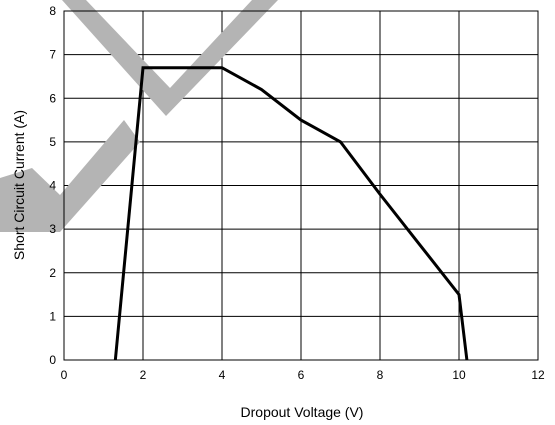 The height and width of the screenshot is (425, 555). Describe the element at coordinates (52, 229) in the screenshot. I see `y-tick-label: 3` at that location.